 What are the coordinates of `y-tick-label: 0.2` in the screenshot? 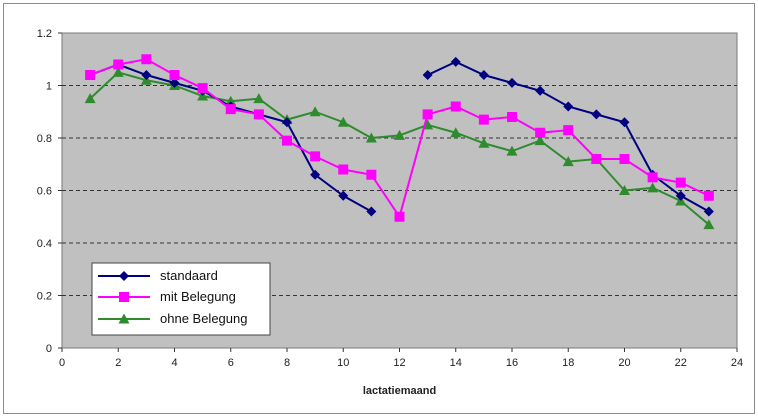 It's located at (44, 297).